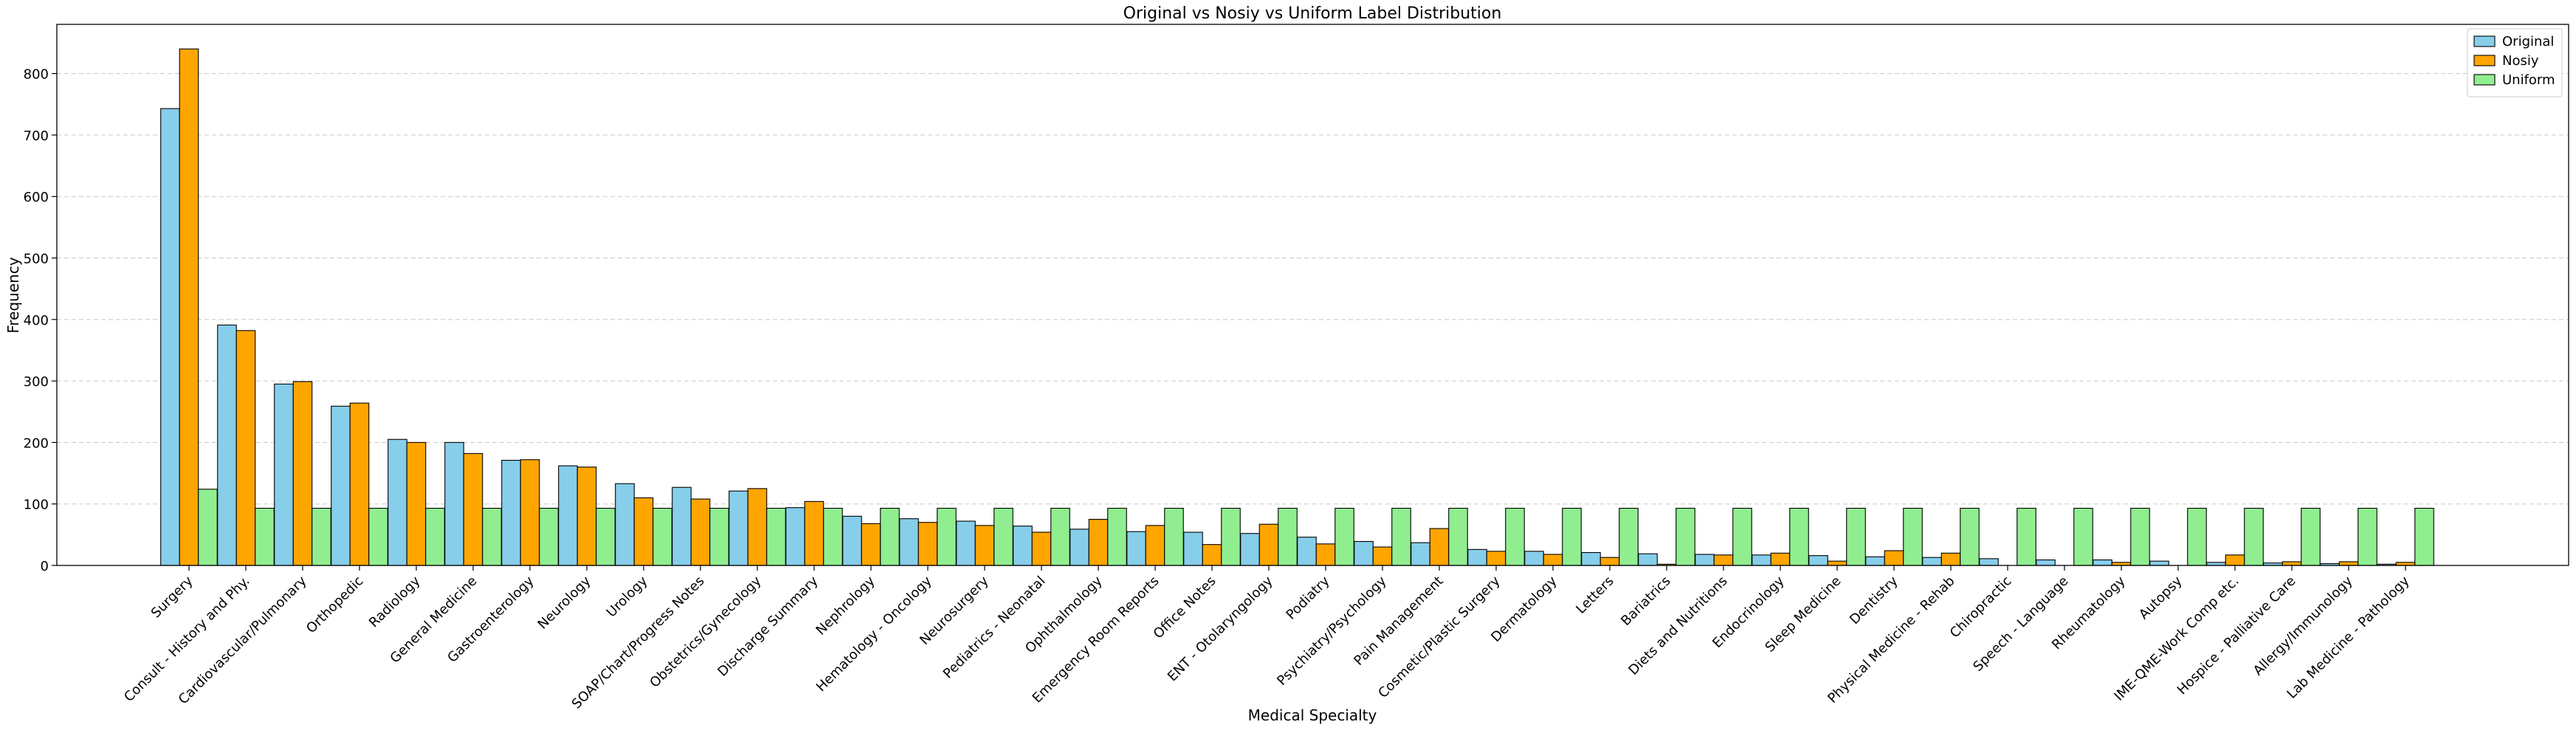 Image resolution: width=2576 pixels, height=733 pixels. What do you see at coordinates (768, 626) in the screenshot?
I see `x-tick-label: Discharge Summary` at bounding box center [768, 626].